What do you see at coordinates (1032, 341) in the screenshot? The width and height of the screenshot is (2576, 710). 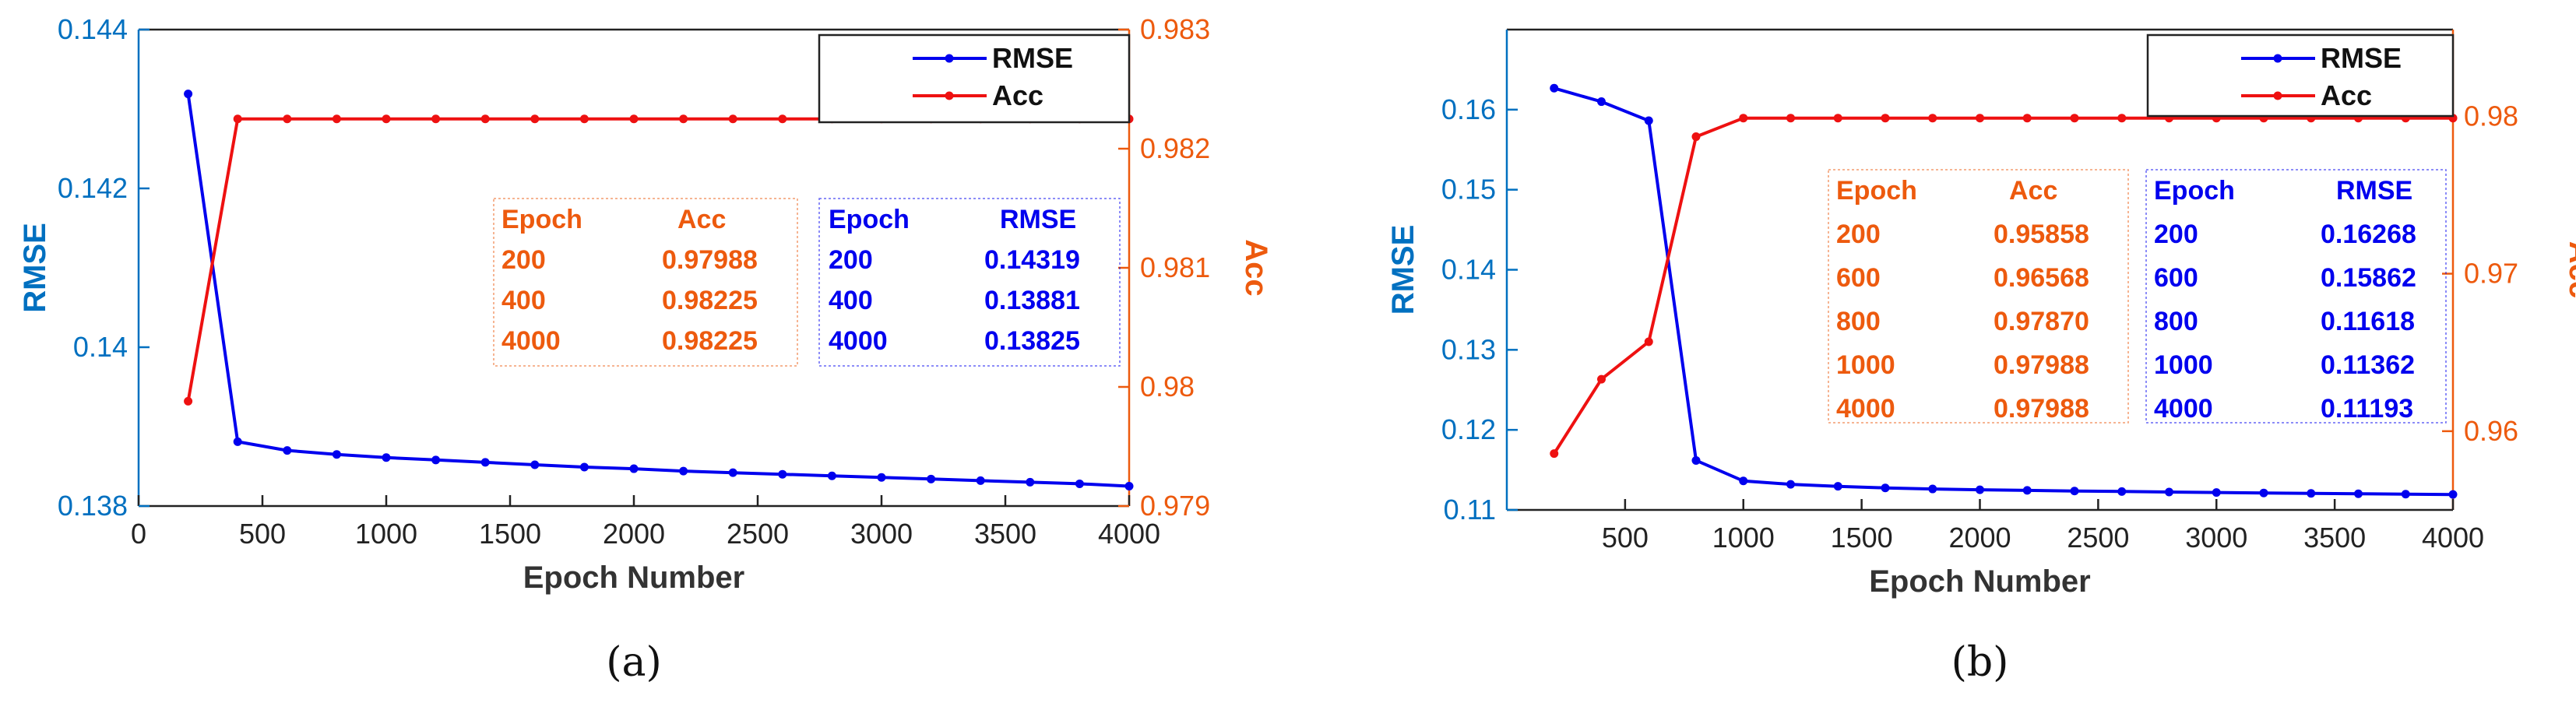 I see `table-cell: 0.13825` at bounding box center [1032, 341].